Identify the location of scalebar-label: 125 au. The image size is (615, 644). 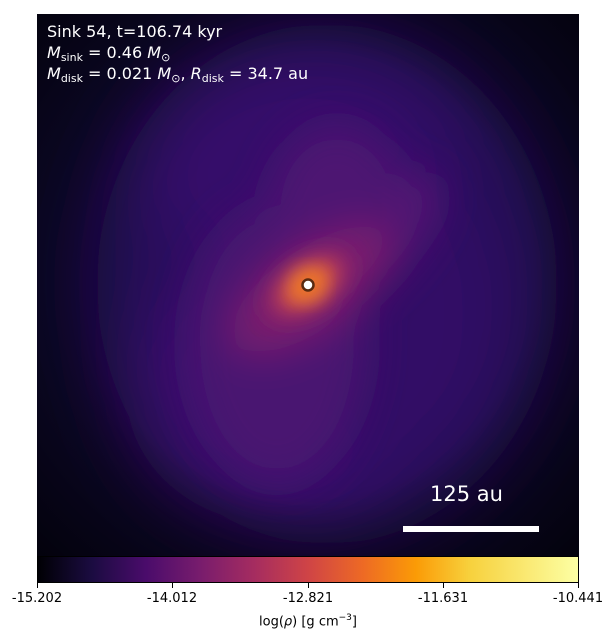
(466, 494).